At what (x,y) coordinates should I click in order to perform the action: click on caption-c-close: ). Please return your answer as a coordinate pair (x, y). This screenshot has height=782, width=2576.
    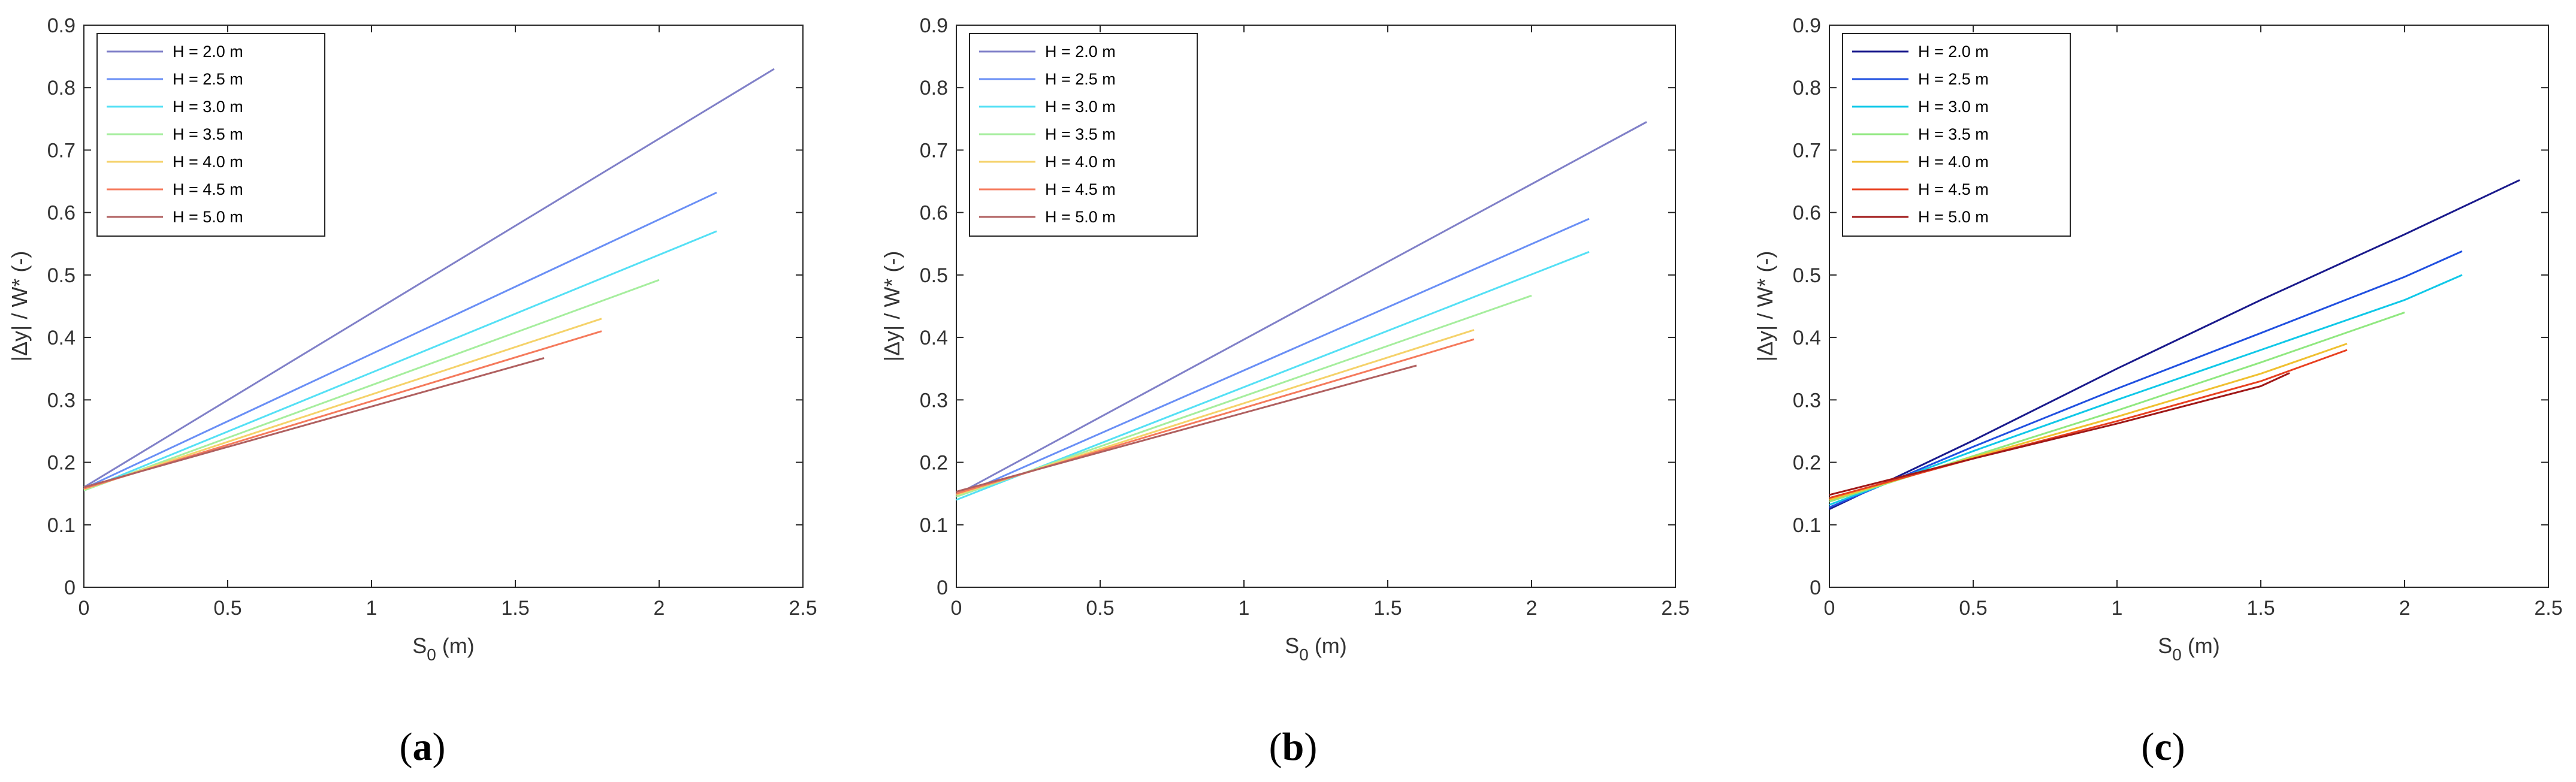
    Looking at the image, I should click on (2179, 747).